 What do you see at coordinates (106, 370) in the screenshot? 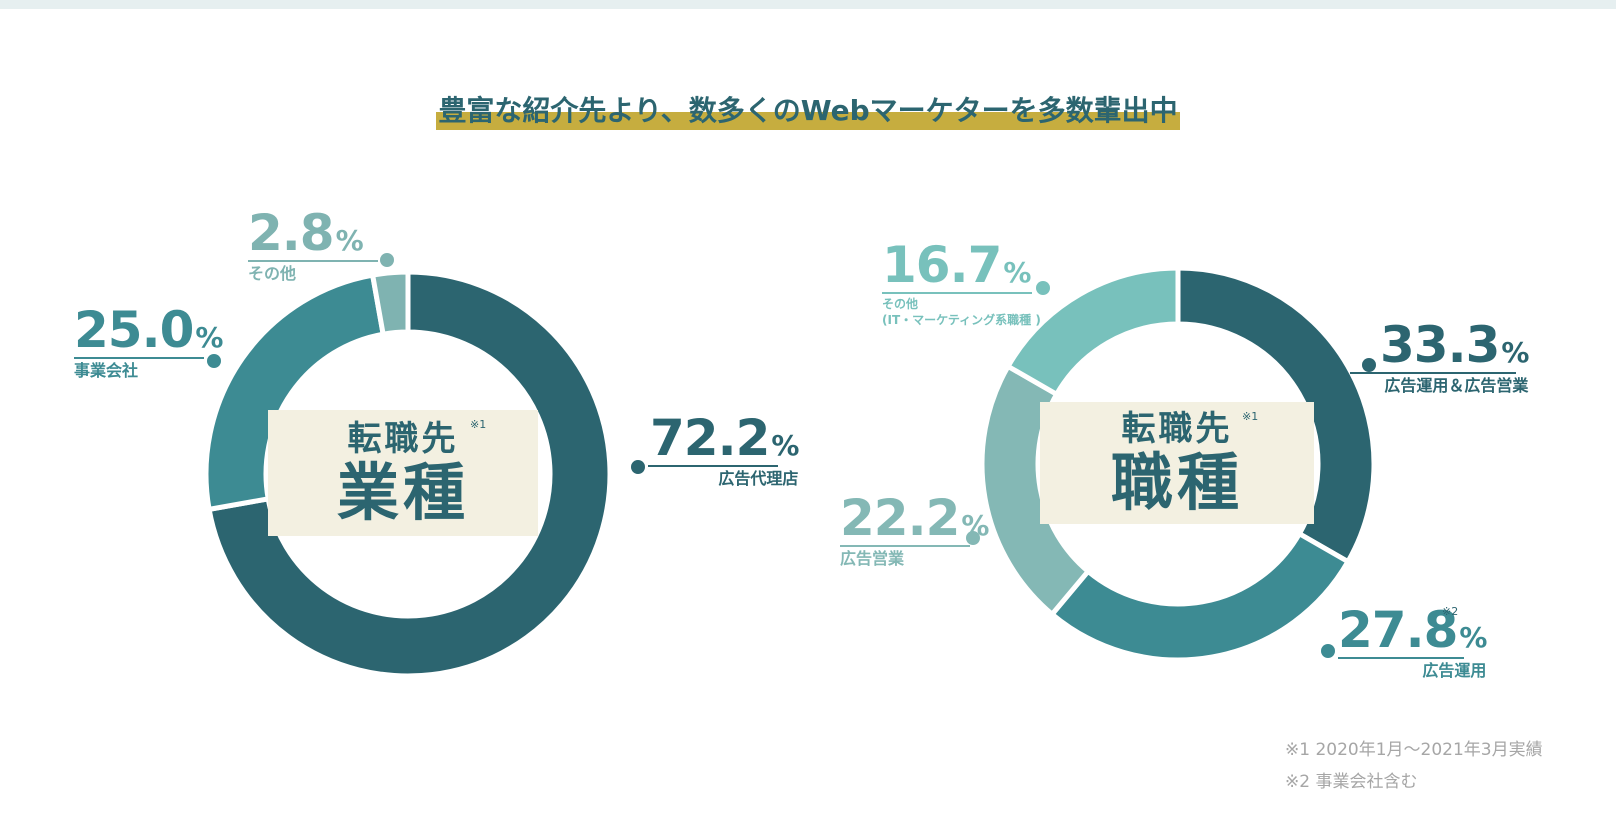
I see `slice-category: 事業会社` at bounding box center [106, 370].